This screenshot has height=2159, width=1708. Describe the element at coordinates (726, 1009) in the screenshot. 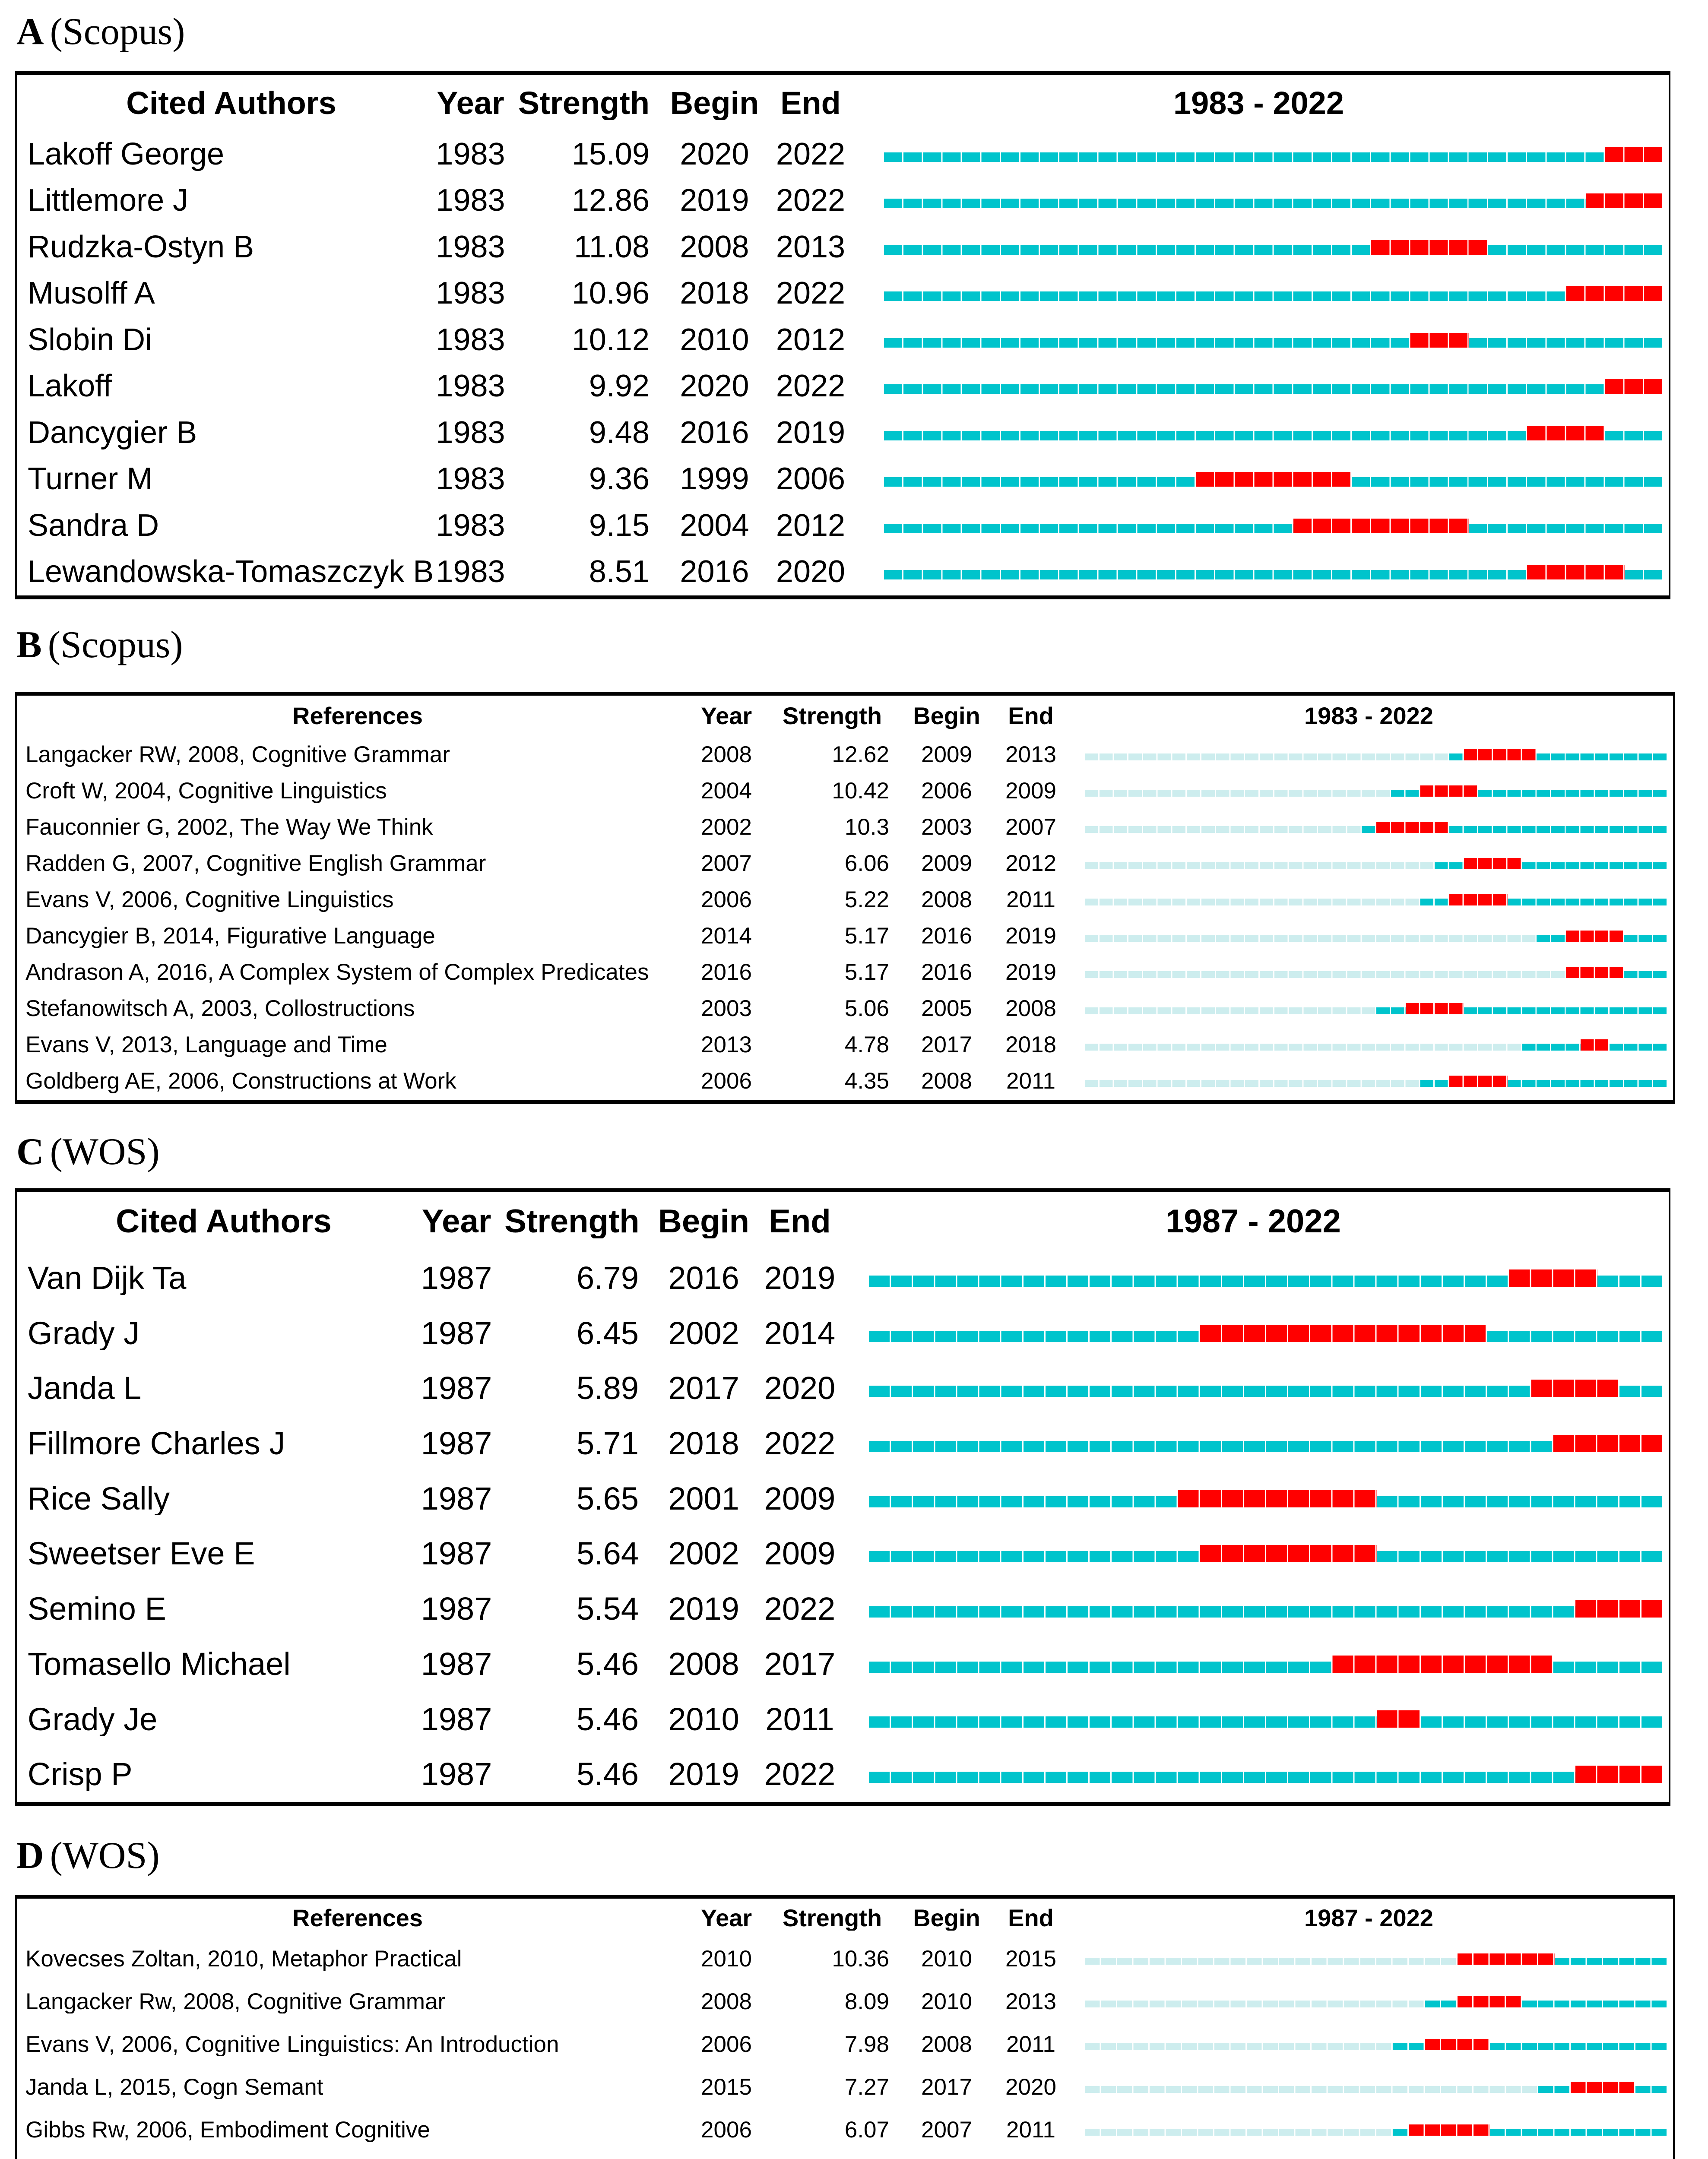

I see `year-cell: 2003` at that location.